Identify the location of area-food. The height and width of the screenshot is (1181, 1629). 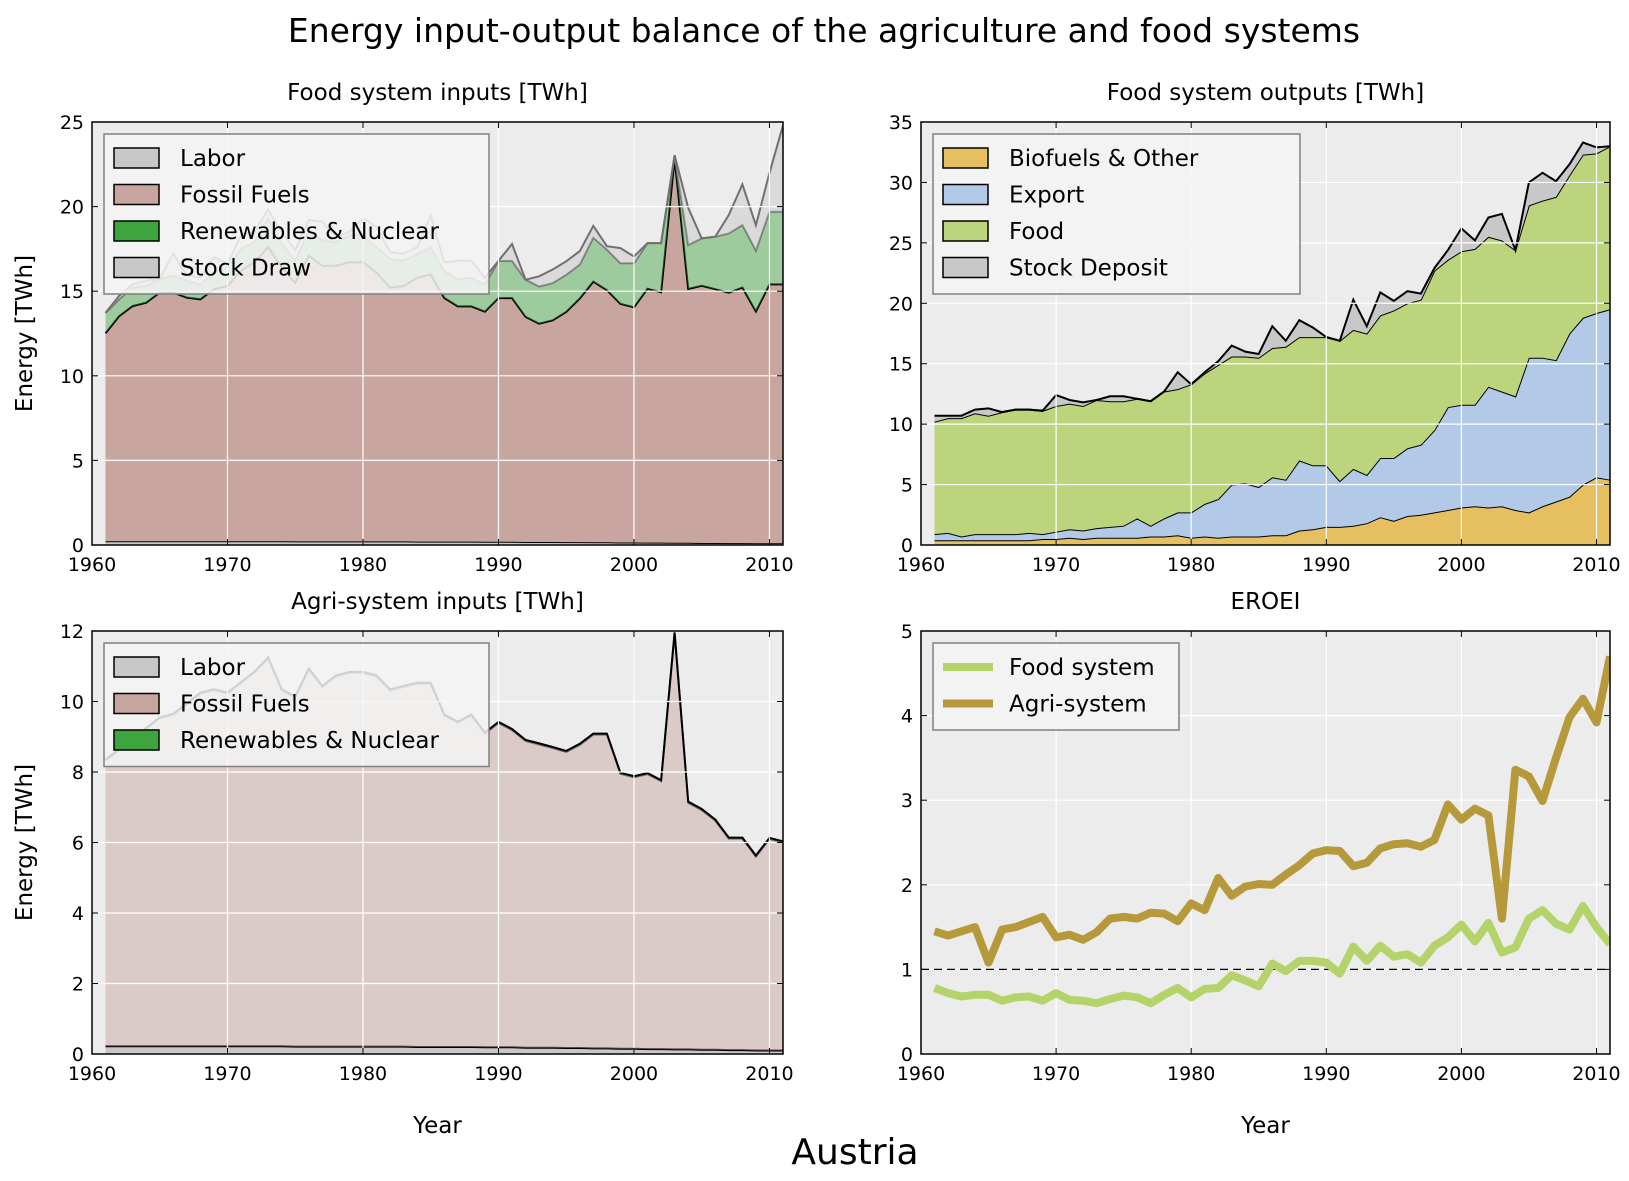
(1272, 341).